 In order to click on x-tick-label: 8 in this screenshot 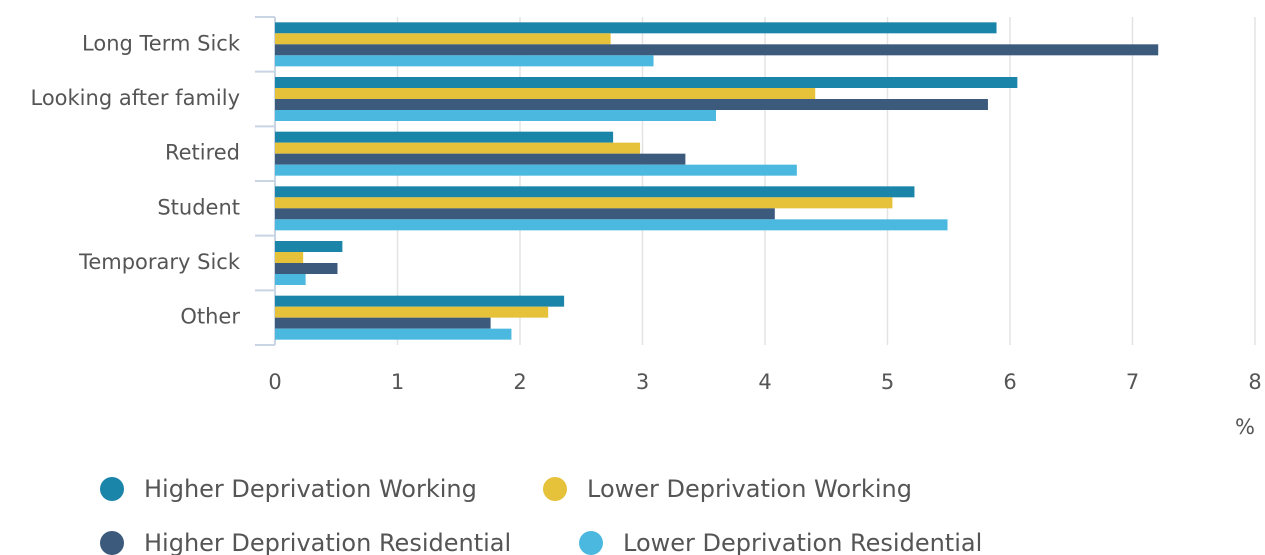, I will do `click(1254, 382)`.